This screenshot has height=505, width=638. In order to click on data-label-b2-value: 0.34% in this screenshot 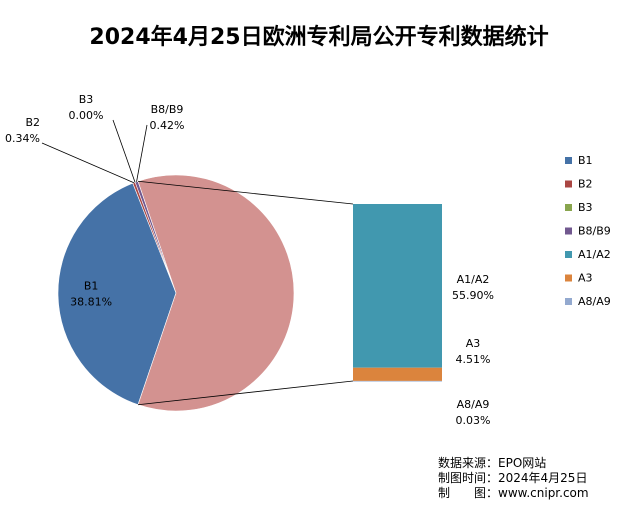, I will do `click(22, 138)`.